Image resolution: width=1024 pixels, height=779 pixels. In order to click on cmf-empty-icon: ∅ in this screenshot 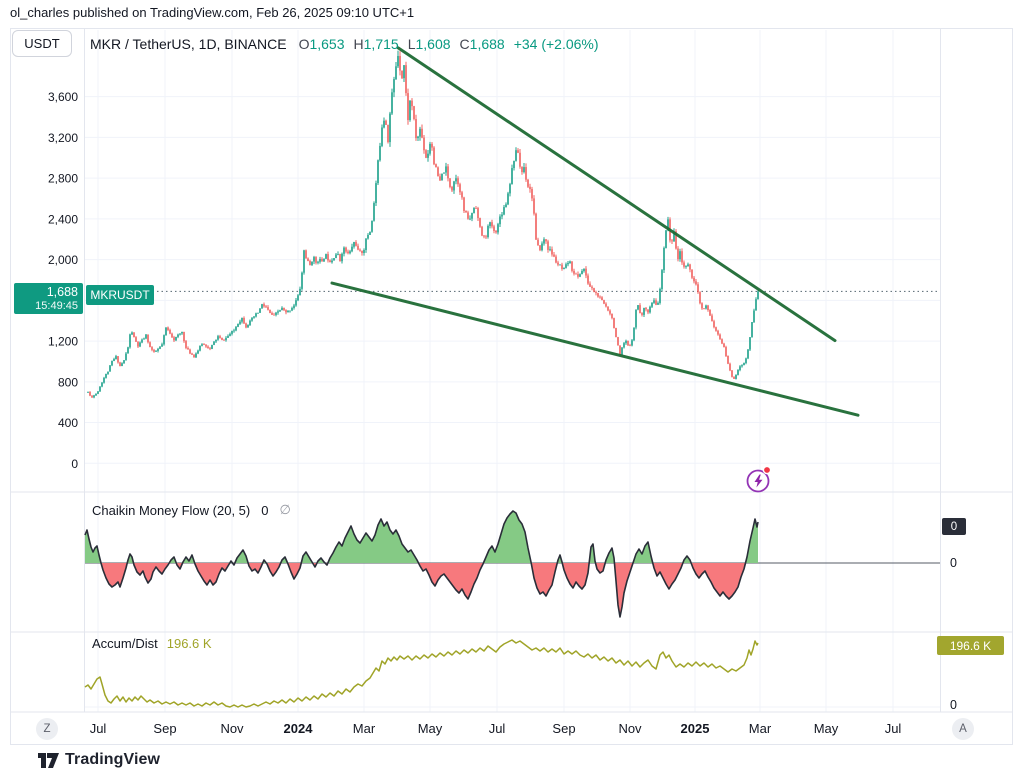, I will do `click(285, 509)`.